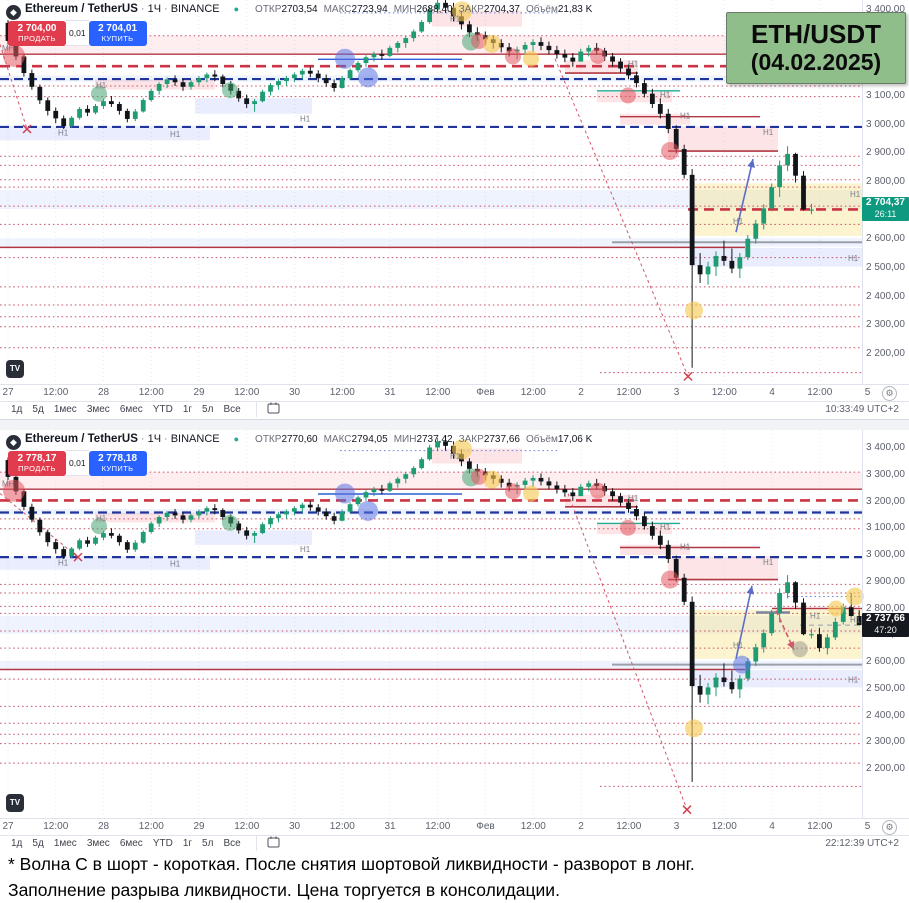 This screenshot has height=903, width=909. What do you see at coordinates (885, 581) in the screenshot?
I see `price-axis-label: 2 900,00` at bounding box center [885, 581].